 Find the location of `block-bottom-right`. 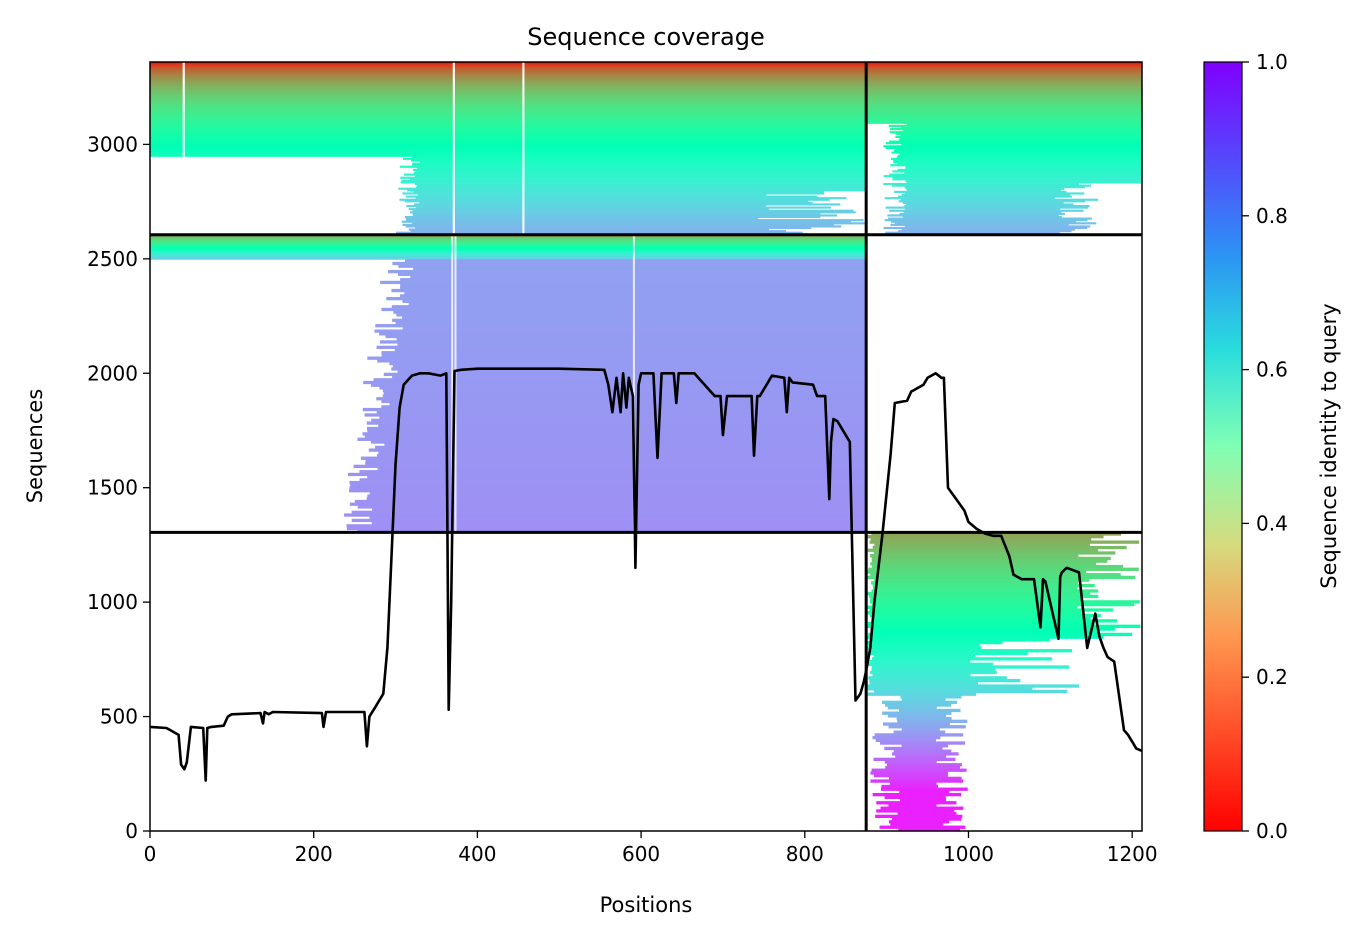

block-bottom-right is located at coordinates (1003, 681).